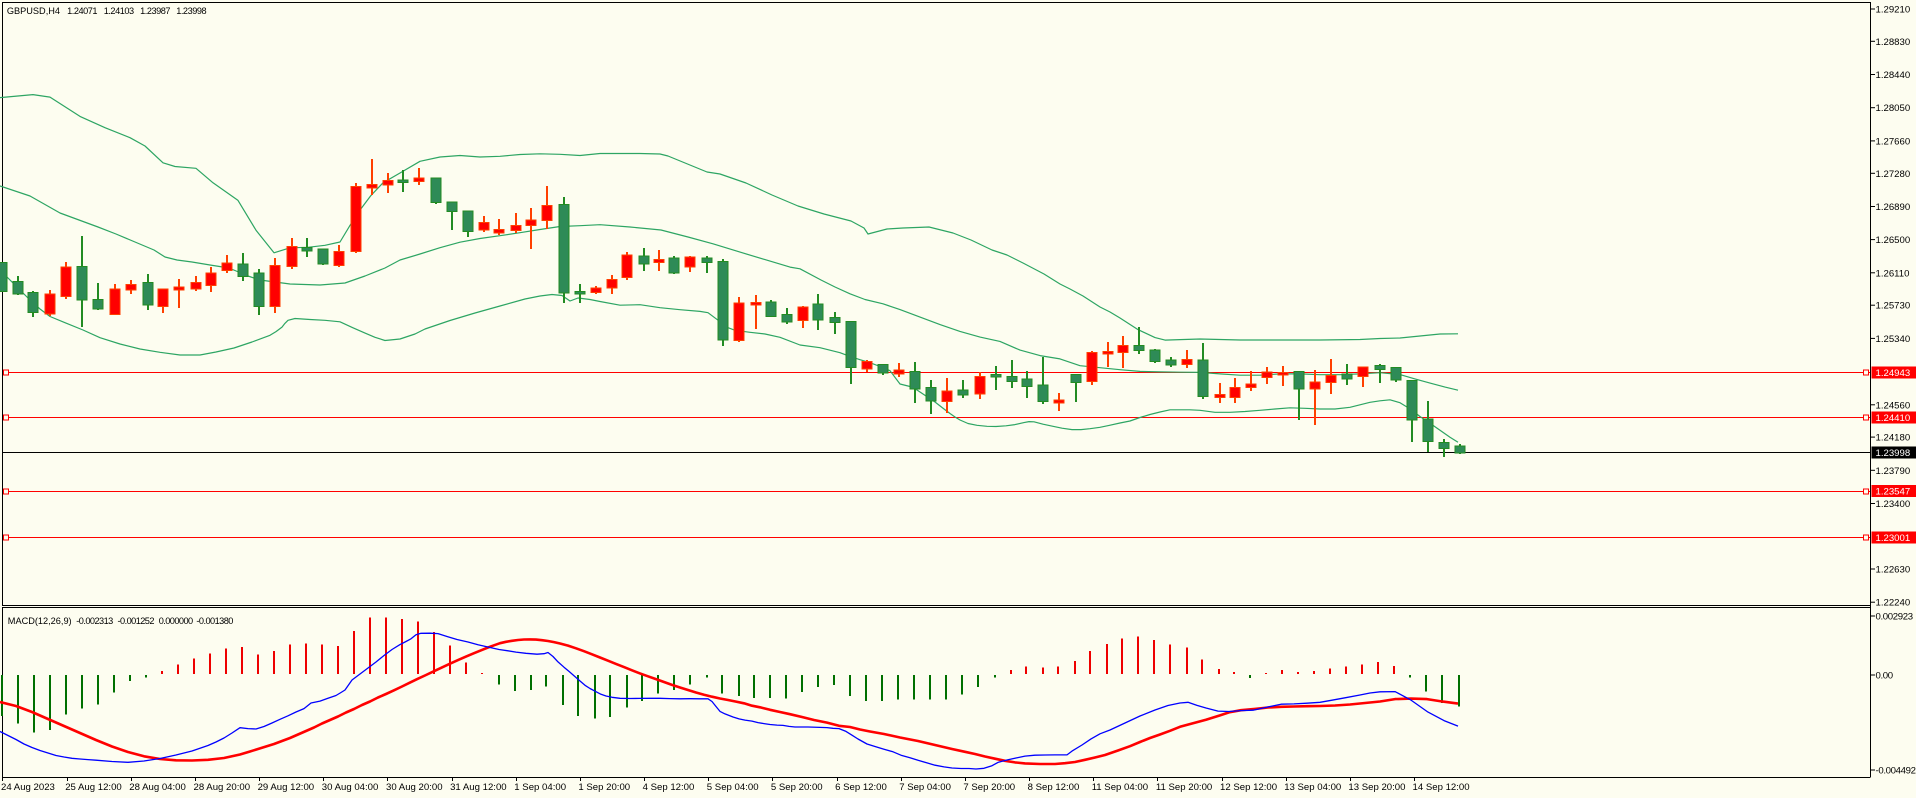 Image resolution: width=1916 pixels, height=798 pixels. Describe the element at coordinates (604, 787) in the screenshot. I see `svg-text: 1 Sep 20:00` at that location.